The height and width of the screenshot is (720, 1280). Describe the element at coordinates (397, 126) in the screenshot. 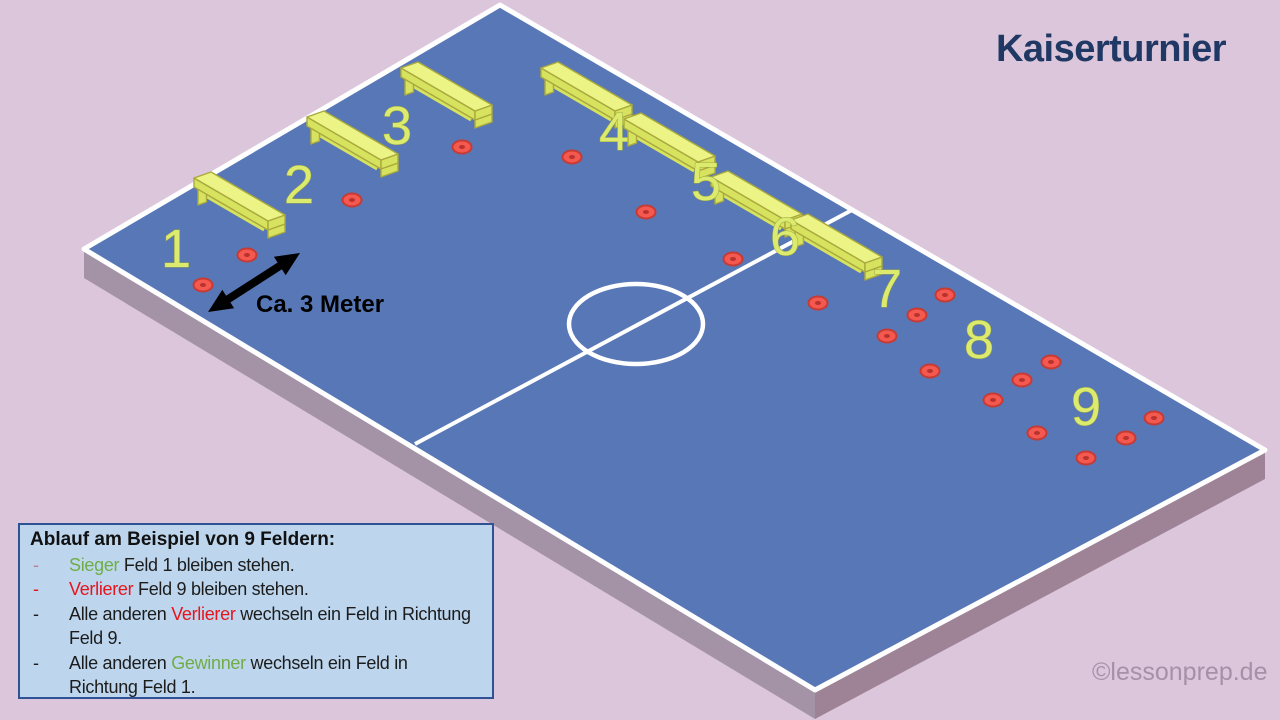

I see `field-number-3: 3` at that location.